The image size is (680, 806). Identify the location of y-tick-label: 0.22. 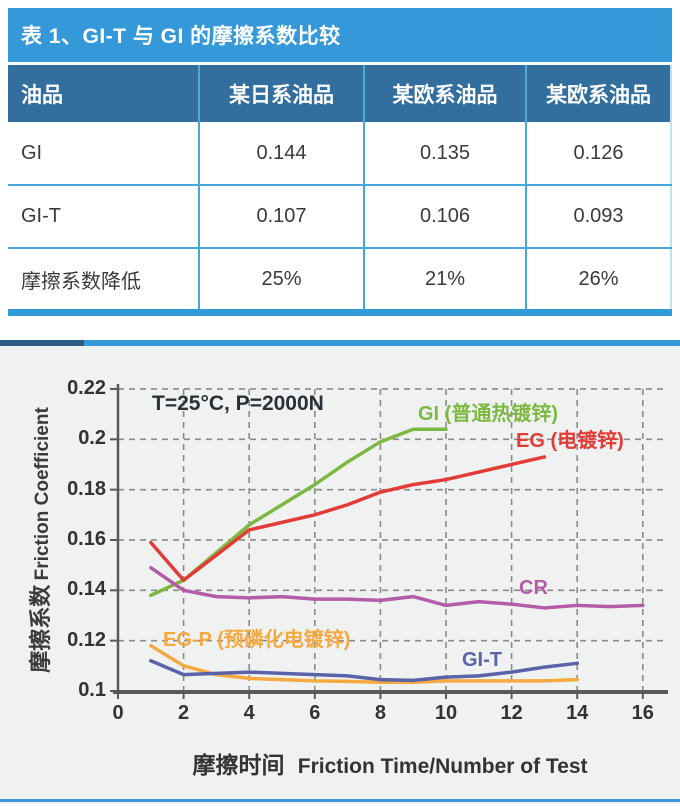
(86, 387).